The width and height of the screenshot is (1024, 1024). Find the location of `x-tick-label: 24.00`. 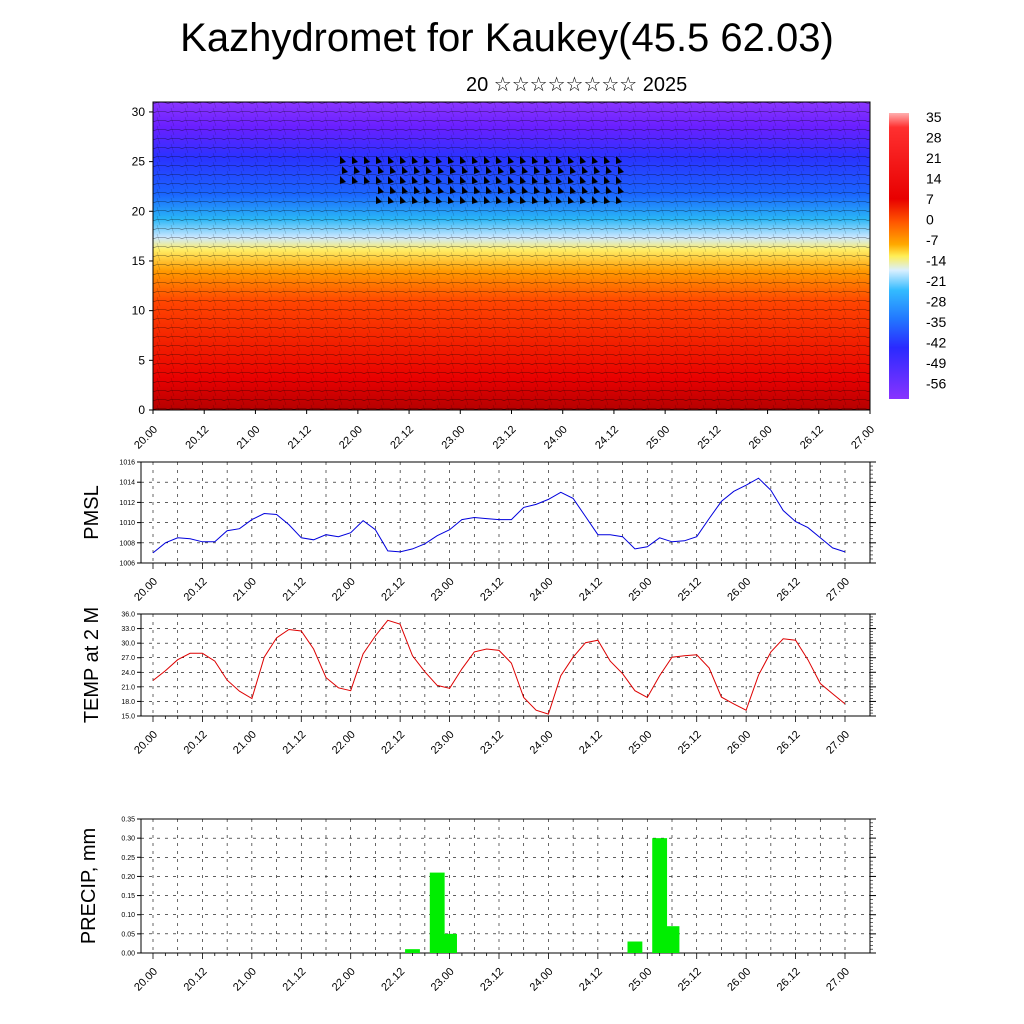

x-tick-label: 24.00 is located at coordinates (542, 743).